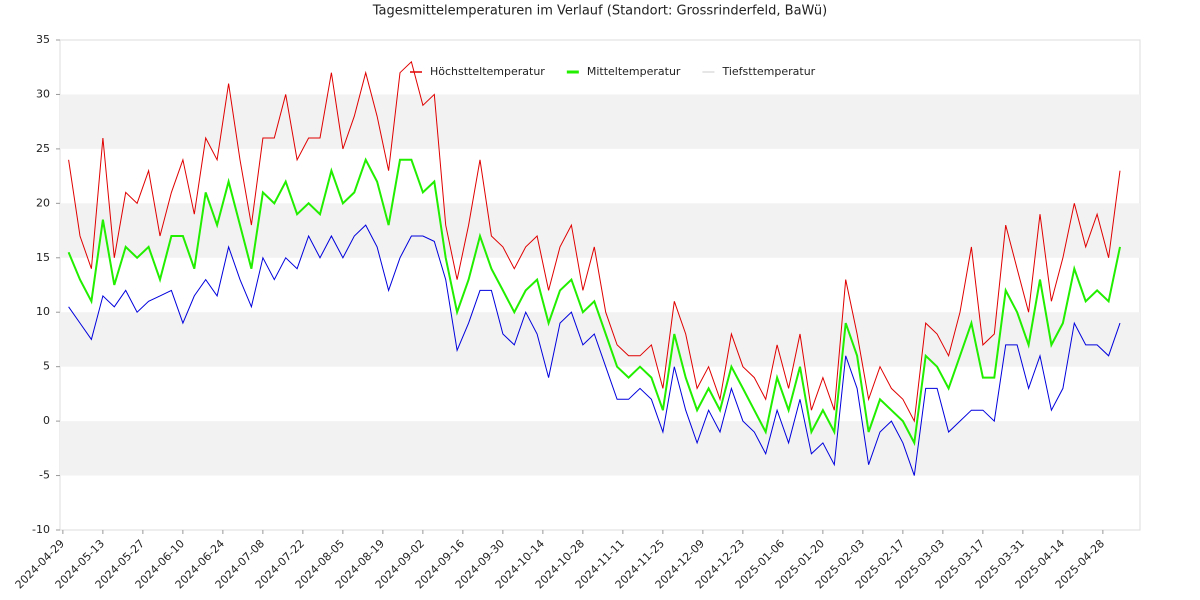 The image size is (1200, 600). What do you see at coordinates (43, 202) in the screenshot?
I see `y-tick-label: 20` at bounding box center [43, 202].